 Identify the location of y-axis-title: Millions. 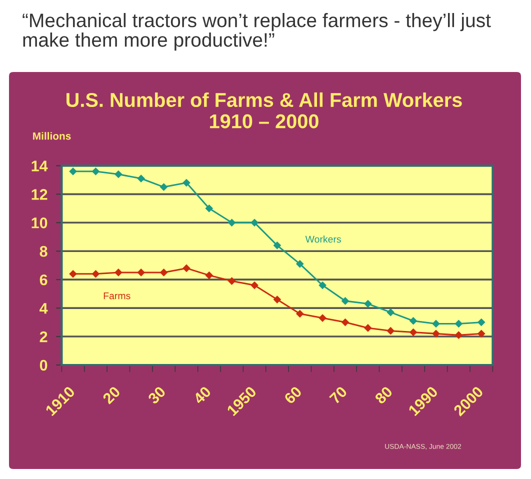
(52, 136).